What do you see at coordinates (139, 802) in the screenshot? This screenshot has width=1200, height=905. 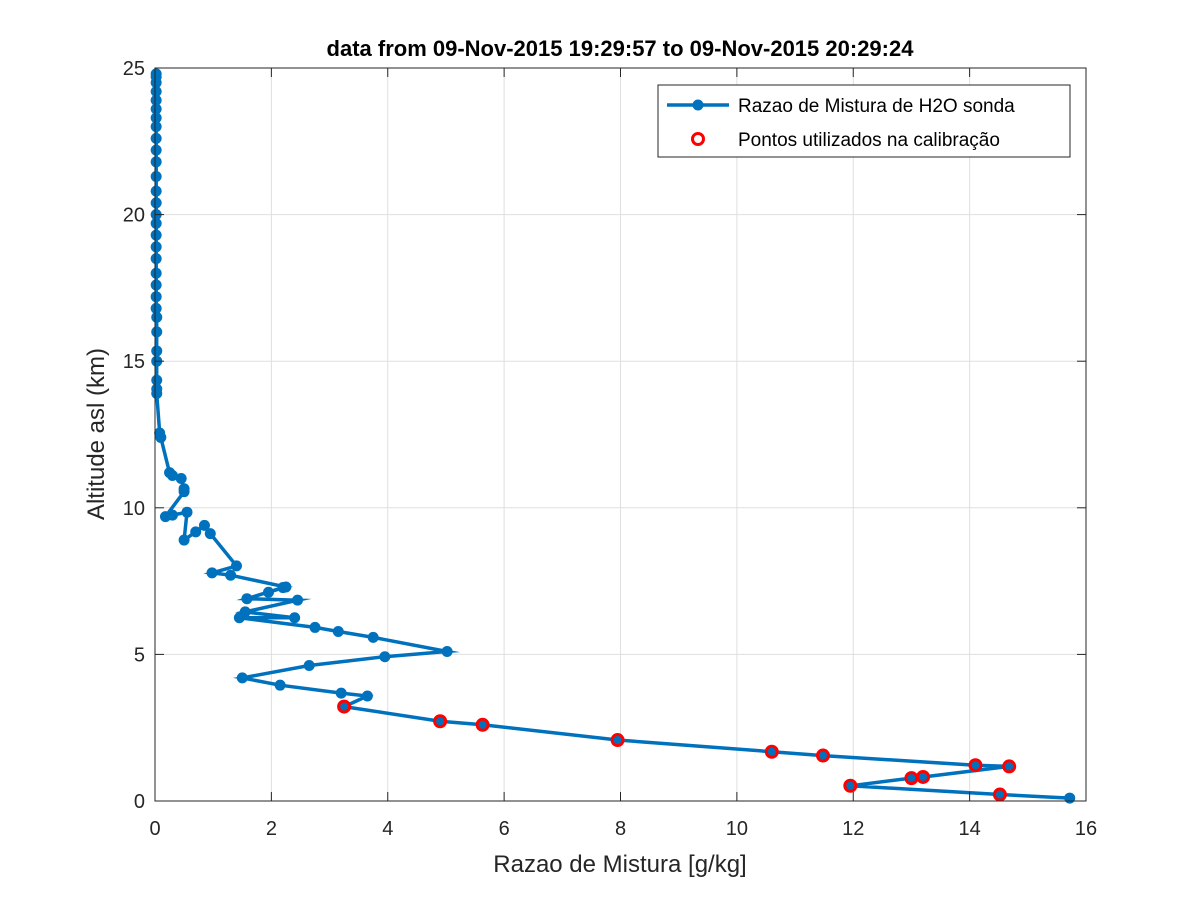 I see `y-tick-label: 0` at bounding box center [139, 802].